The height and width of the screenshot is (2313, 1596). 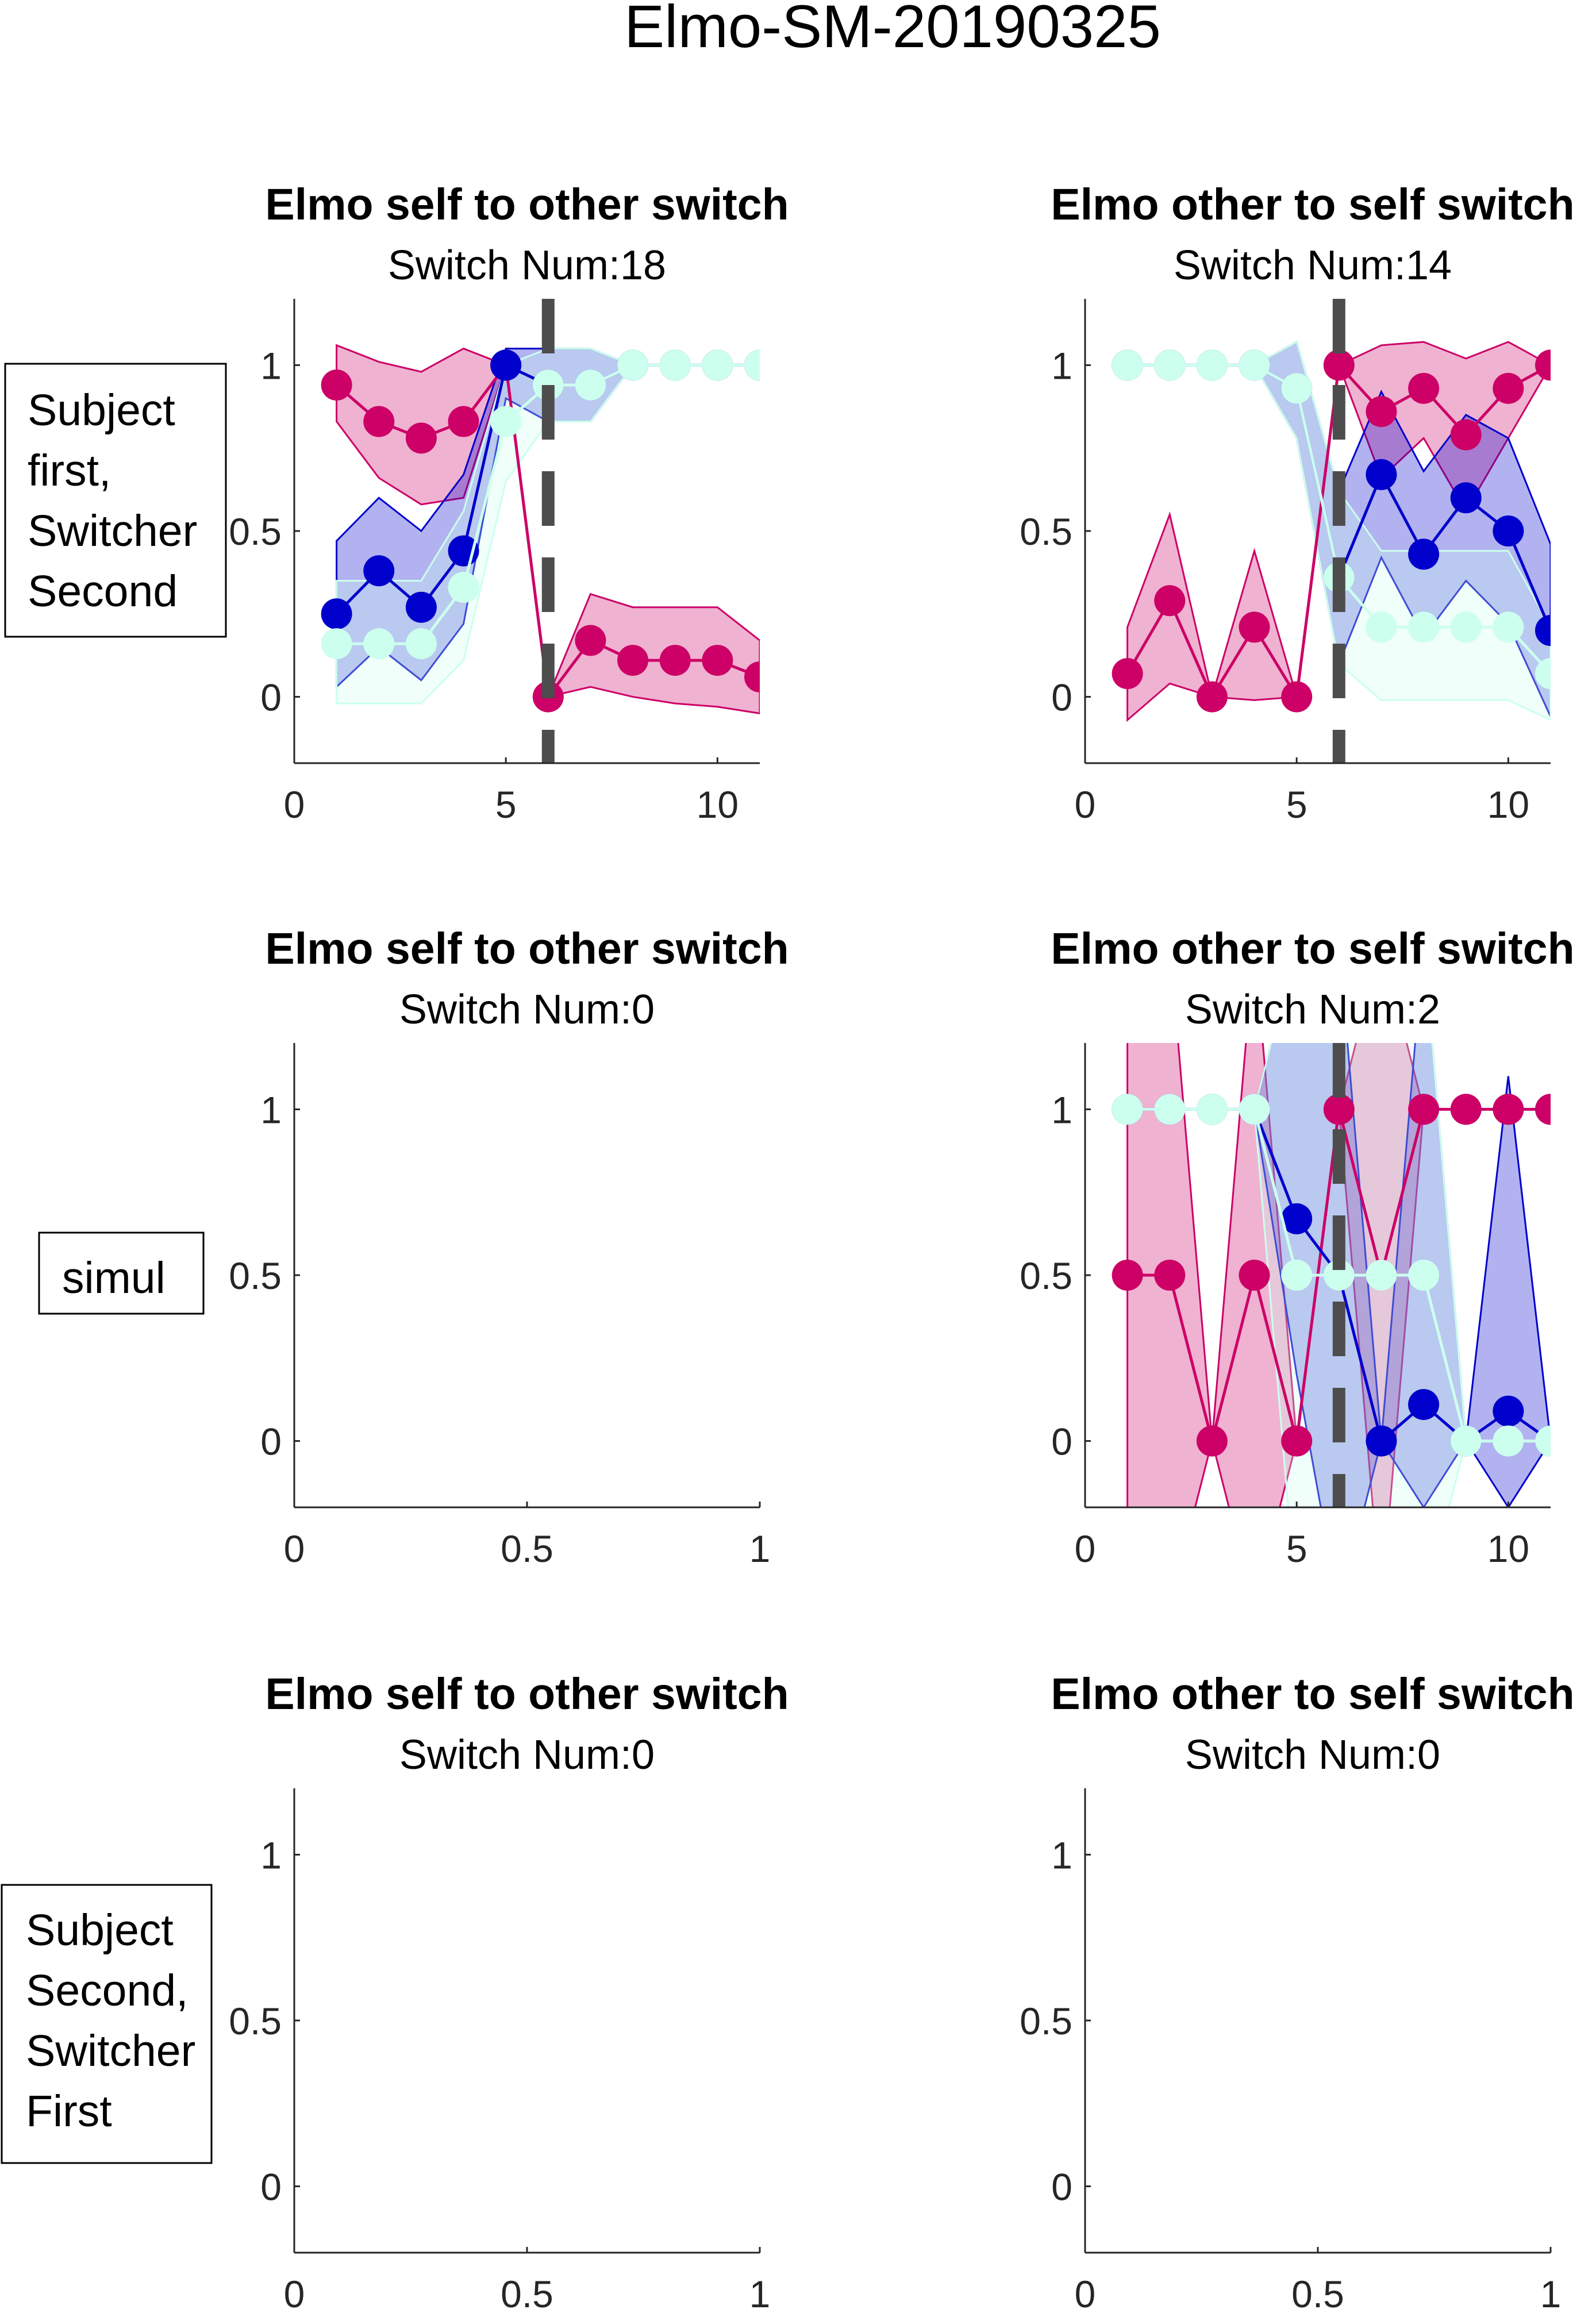 I want to click on panel-2-x-tick-label-0: 0, so click(x=294, y=1548).